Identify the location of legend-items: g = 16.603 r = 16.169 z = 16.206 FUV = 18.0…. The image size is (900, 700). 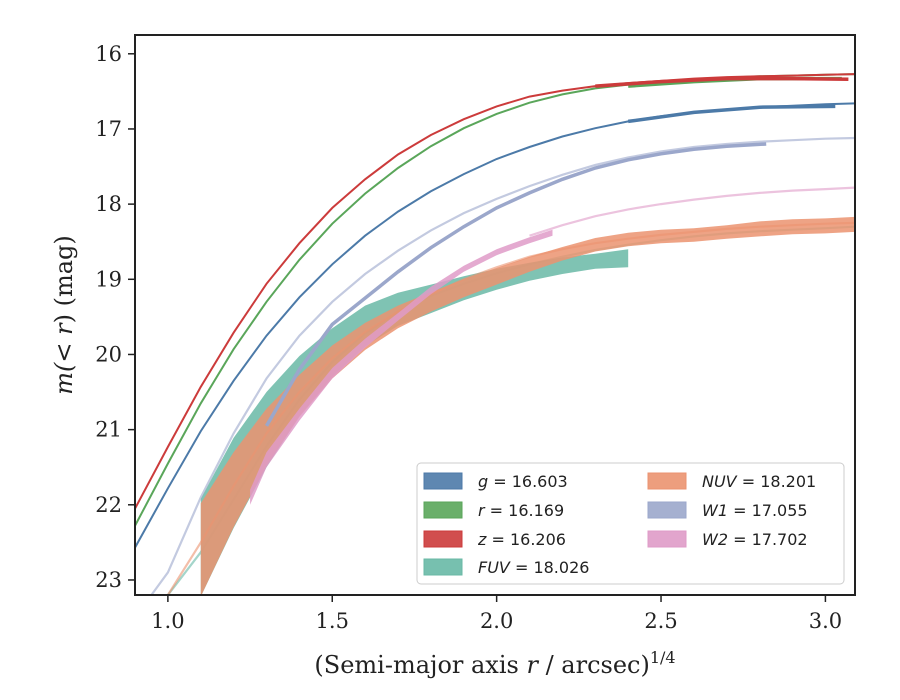
(619, 524).